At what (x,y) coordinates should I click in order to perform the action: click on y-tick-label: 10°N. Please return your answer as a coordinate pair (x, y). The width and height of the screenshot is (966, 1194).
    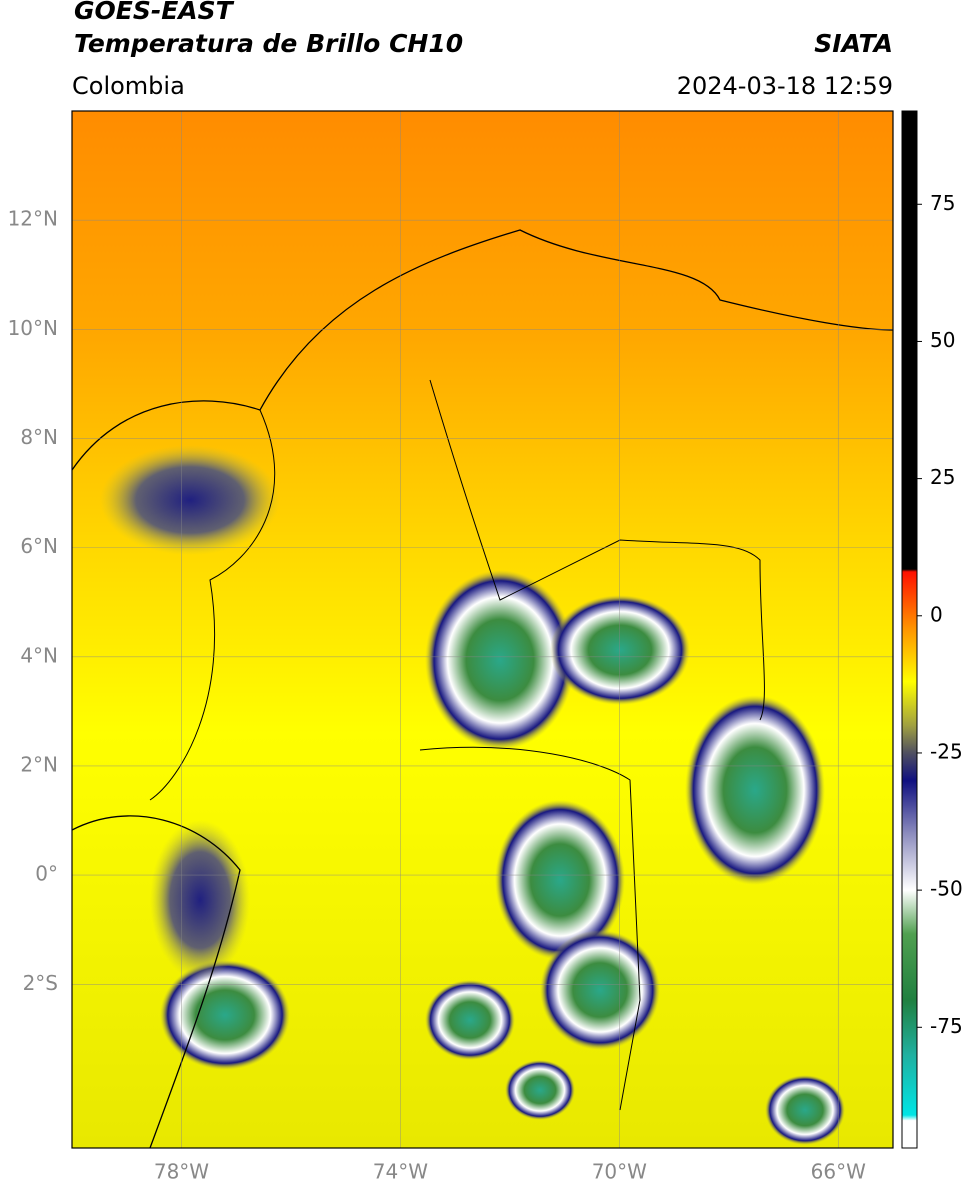
    Looking at the image, I should click on (33, 328).